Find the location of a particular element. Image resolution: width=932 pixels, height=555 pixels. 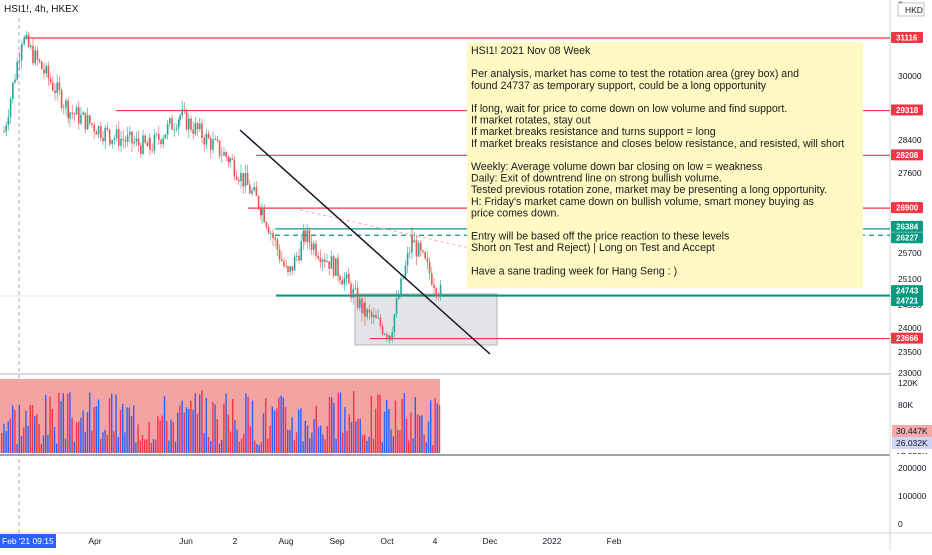

lower-tick-0: 0 is located at coordinates (900, 524).